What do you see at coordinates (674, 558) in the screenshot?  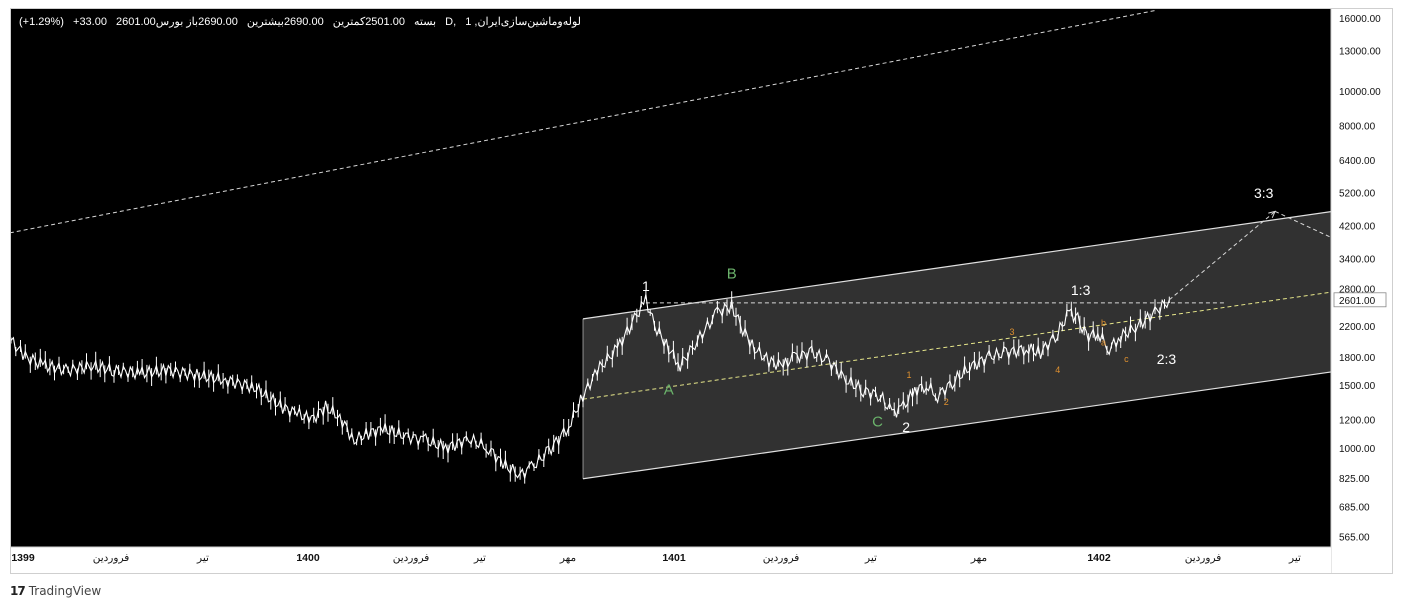 I see `x-tick-label: 1401` at bounding box center [674, 558].